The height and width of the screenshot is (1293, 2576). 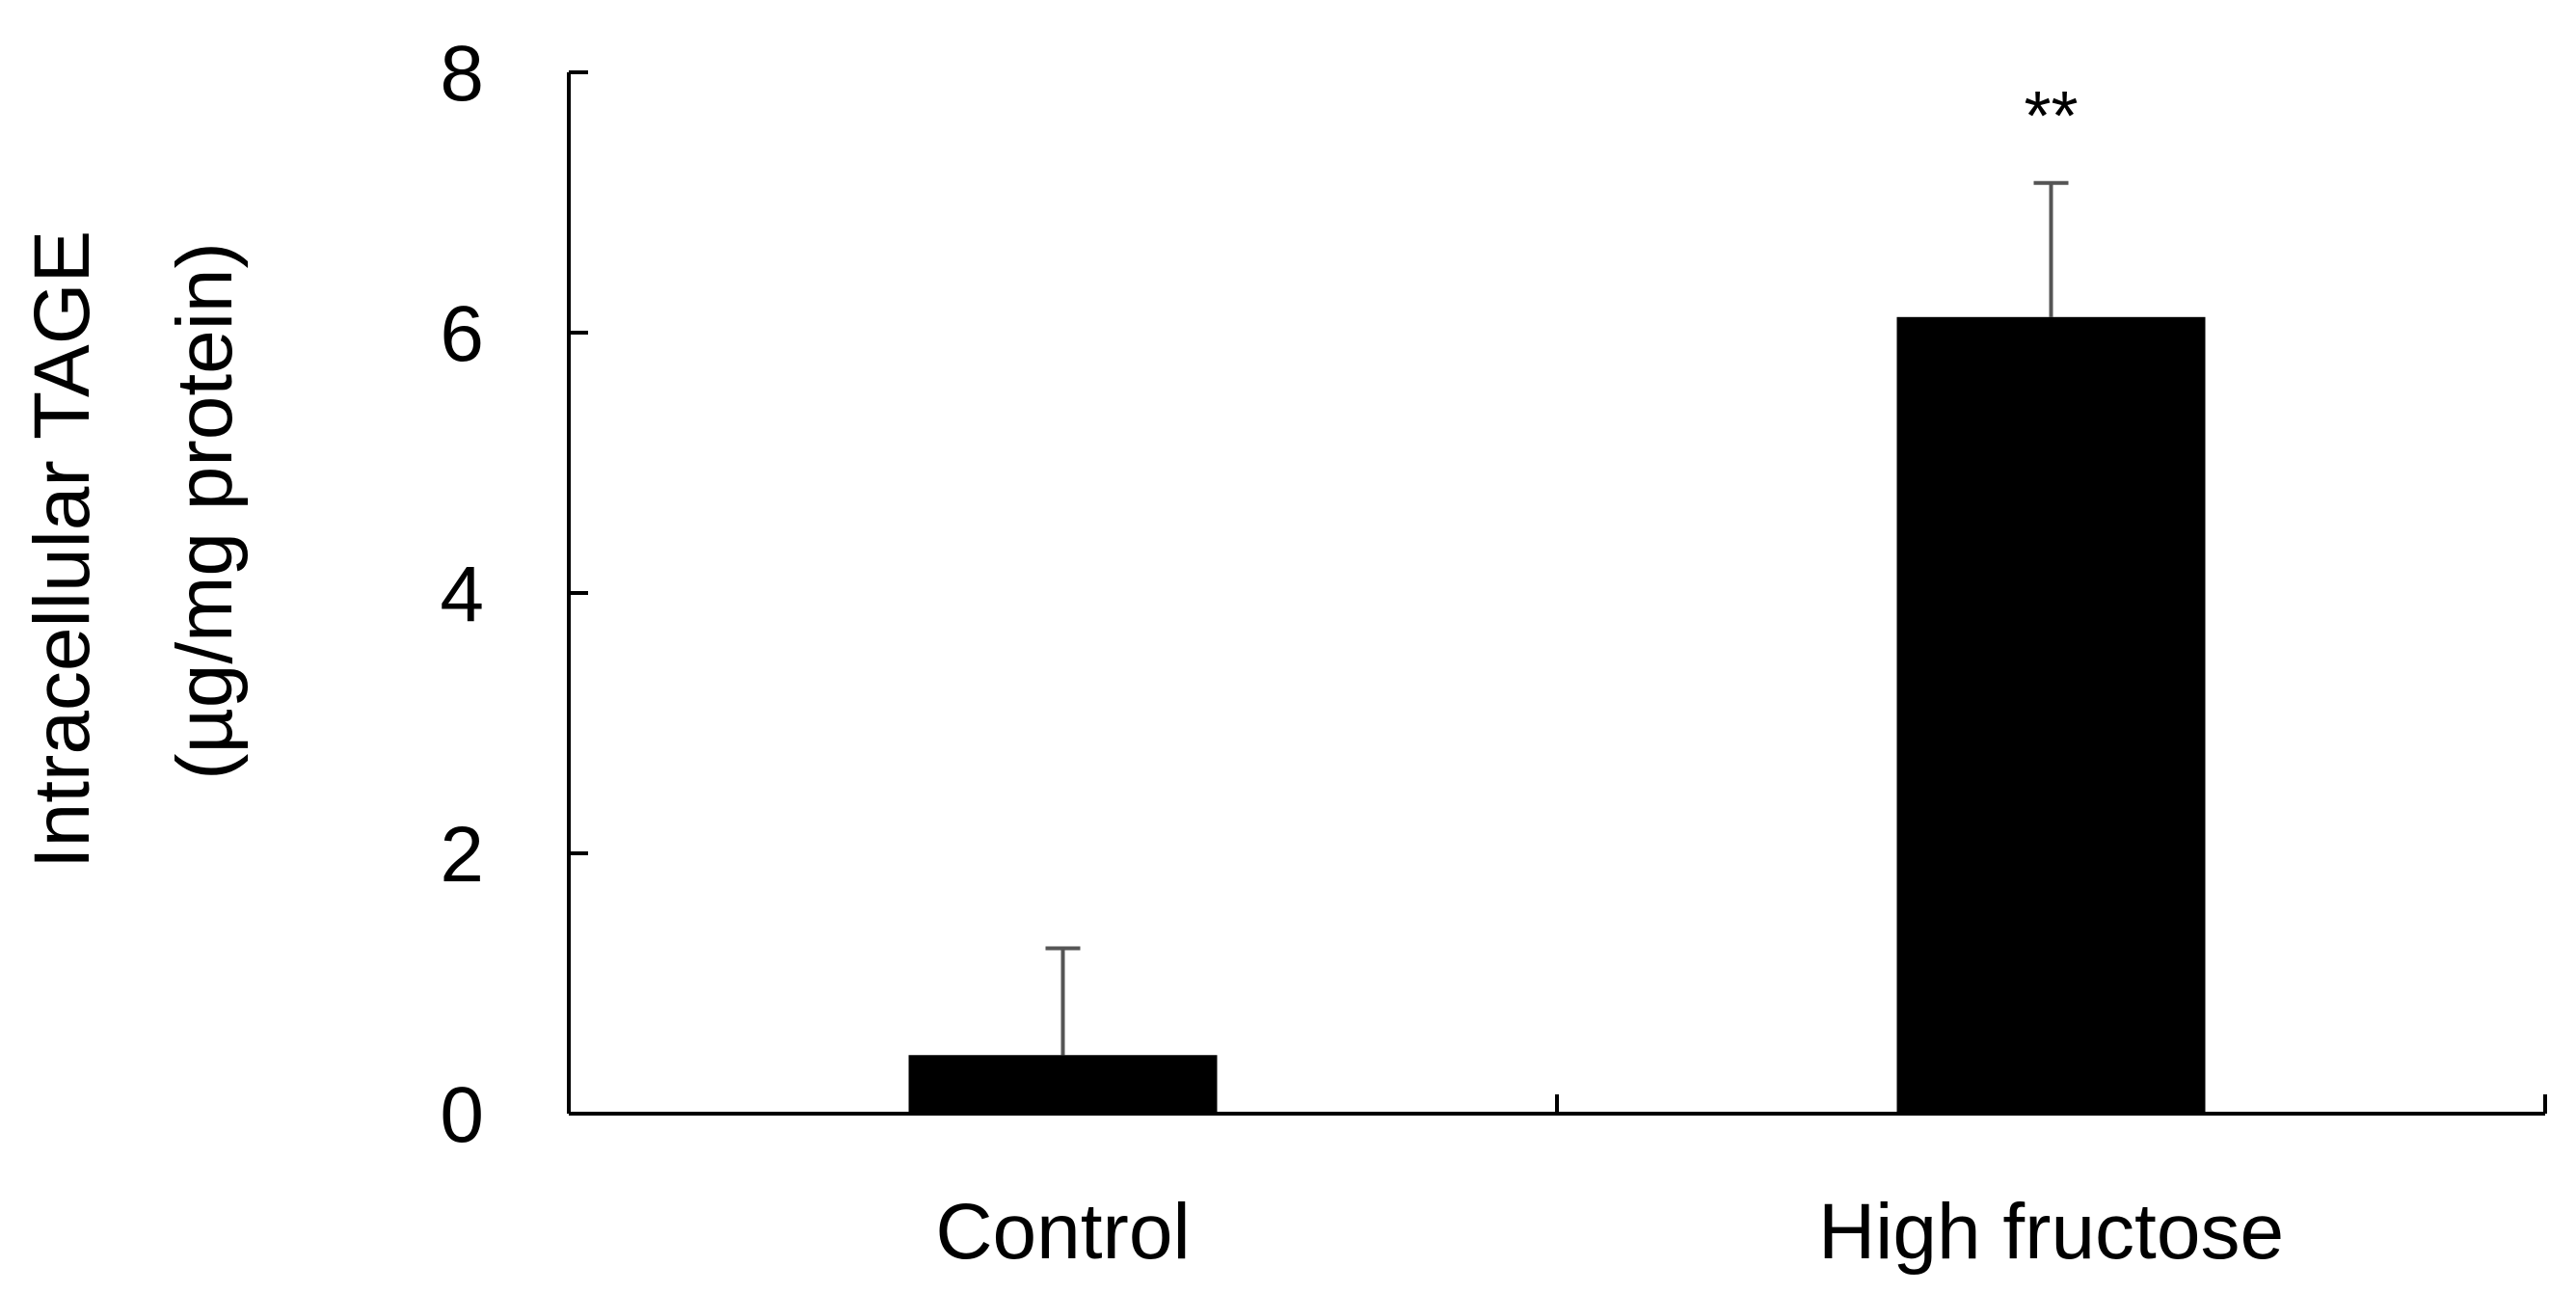 I want to click on x-category-label: Control, so click(x=1063, y=1232).